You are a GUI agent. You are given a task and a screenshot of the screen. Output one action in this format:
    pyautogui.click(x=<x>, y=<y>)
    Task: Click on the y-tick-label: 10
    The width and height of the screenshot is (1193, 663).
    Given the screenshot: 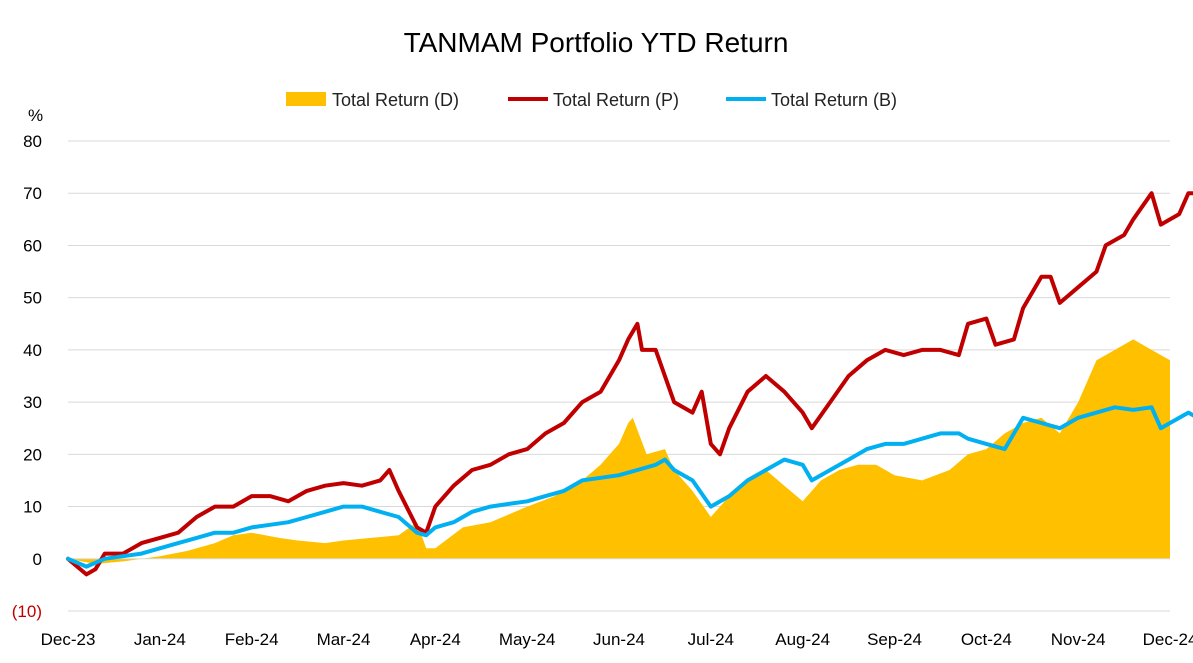 What is the action you would take?
    pyautogui.click(x=32, y=507)
    